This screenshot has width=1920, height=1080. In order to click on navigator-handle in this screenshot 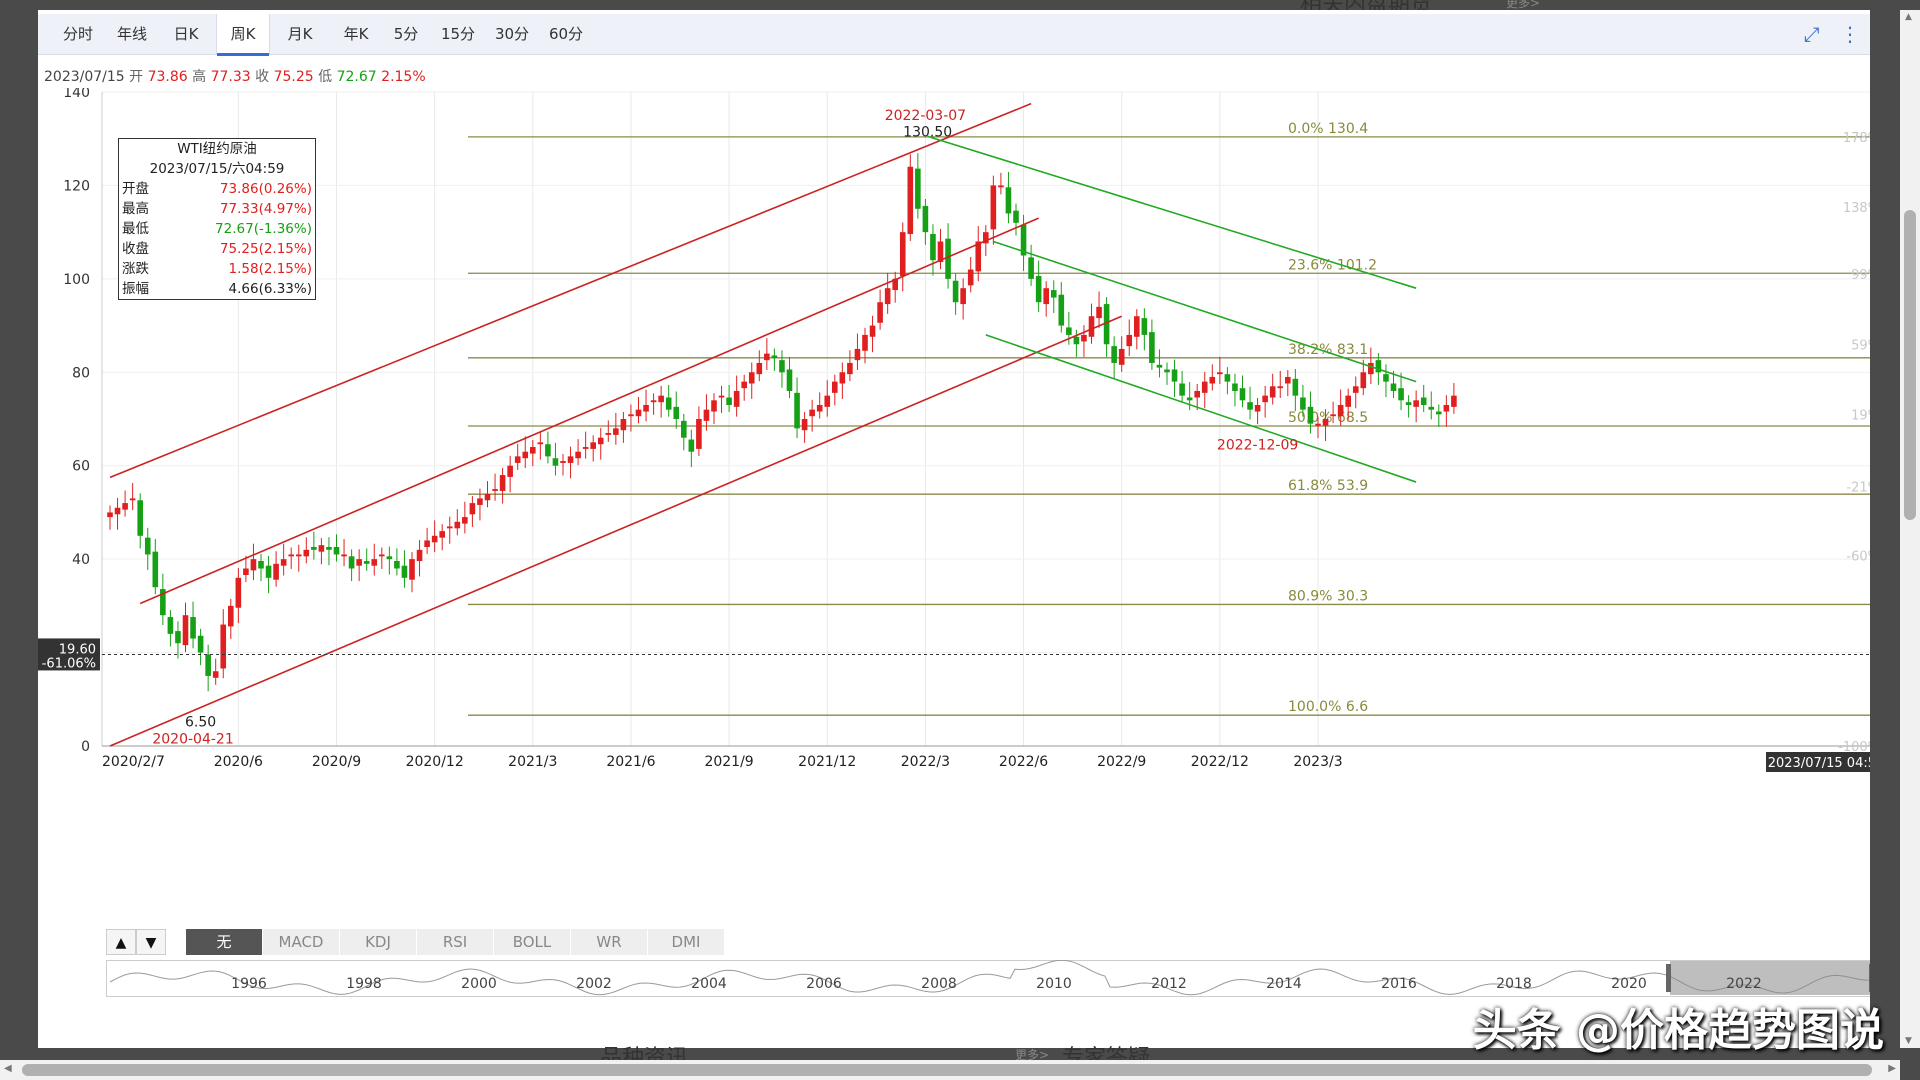, I will do `click(1668, 978)`.